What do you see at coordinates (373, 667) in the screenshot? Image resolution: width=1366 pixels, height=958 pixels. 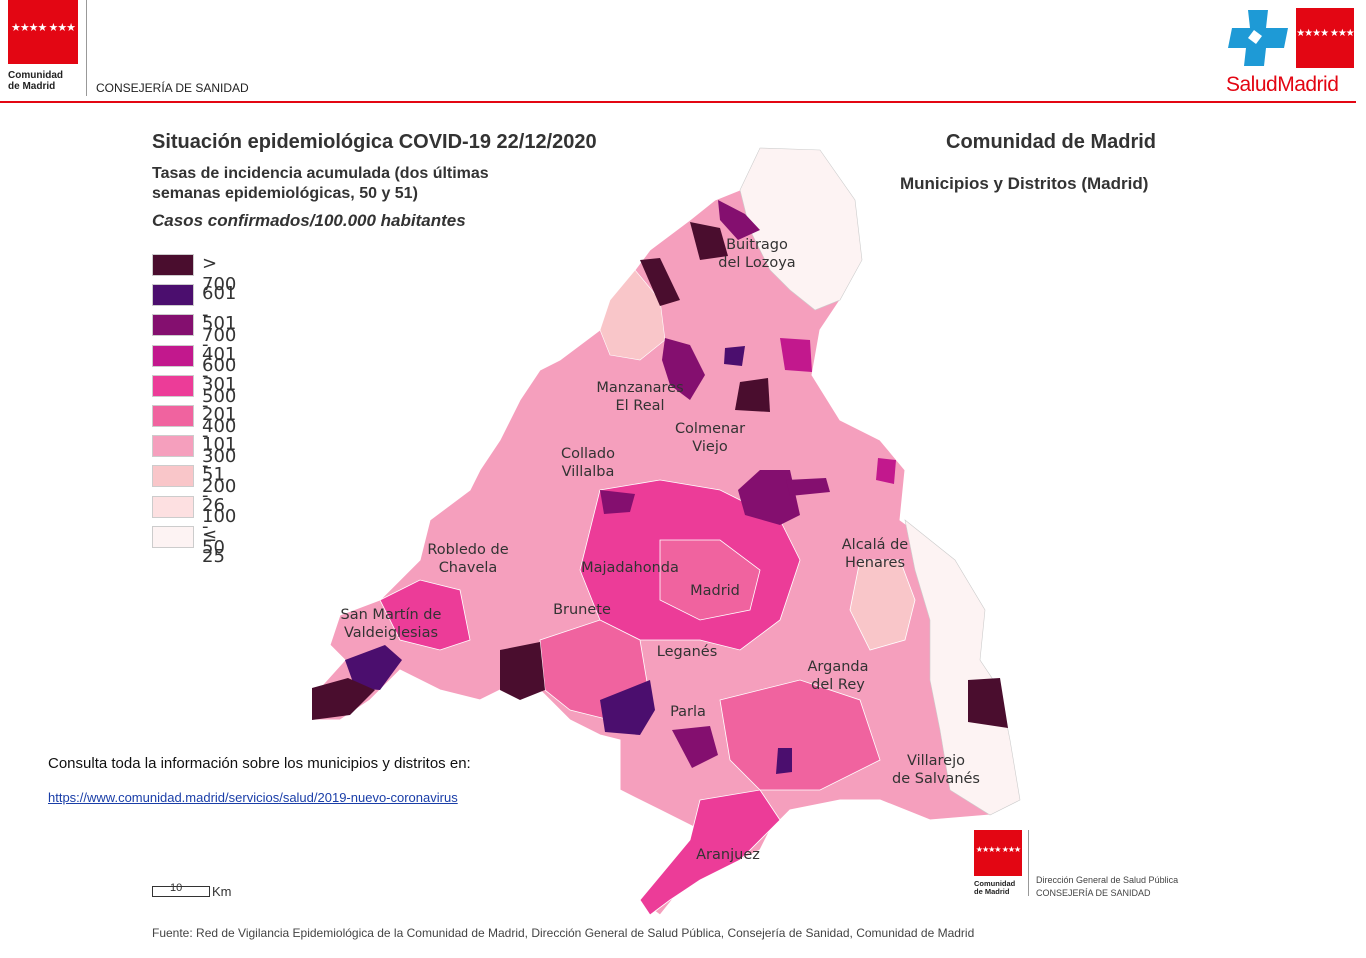 I see `zone-purple-west` at bounding box center [373, 667].